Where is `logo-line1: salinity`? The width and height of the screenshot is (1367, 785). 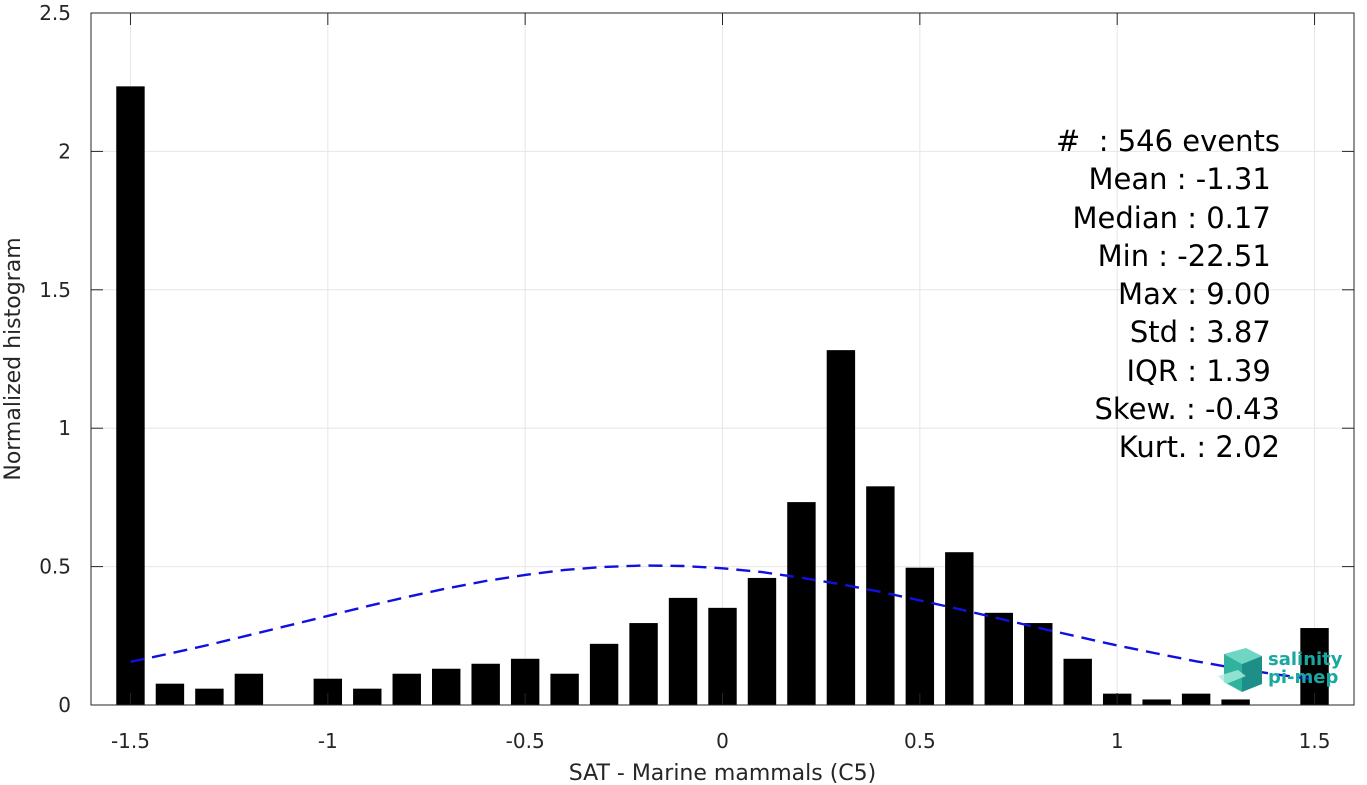
logo-line1: salinity is located at coordinates (1305, 659).